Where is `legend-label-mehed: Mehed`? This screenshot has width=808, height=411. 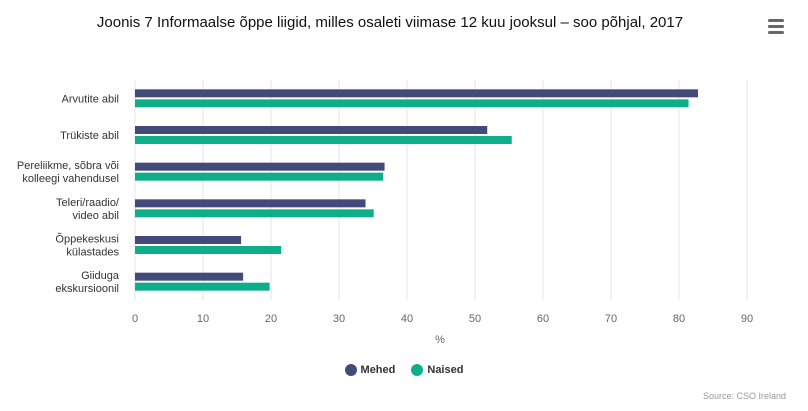
legend-label-mehed: Mehed is located at coordinates (378, 370).